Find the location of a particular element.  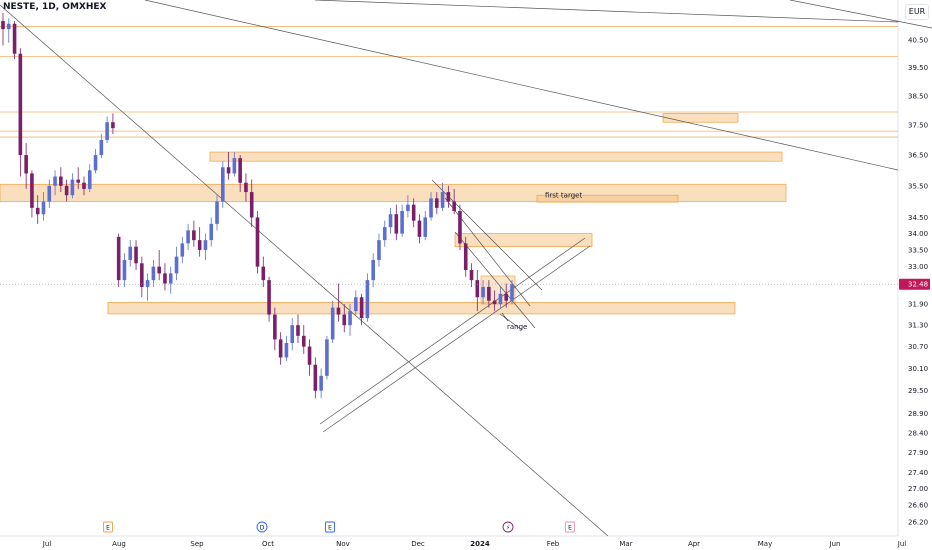

y-tick-label: 37.50 is located at coordinates (918, 126).